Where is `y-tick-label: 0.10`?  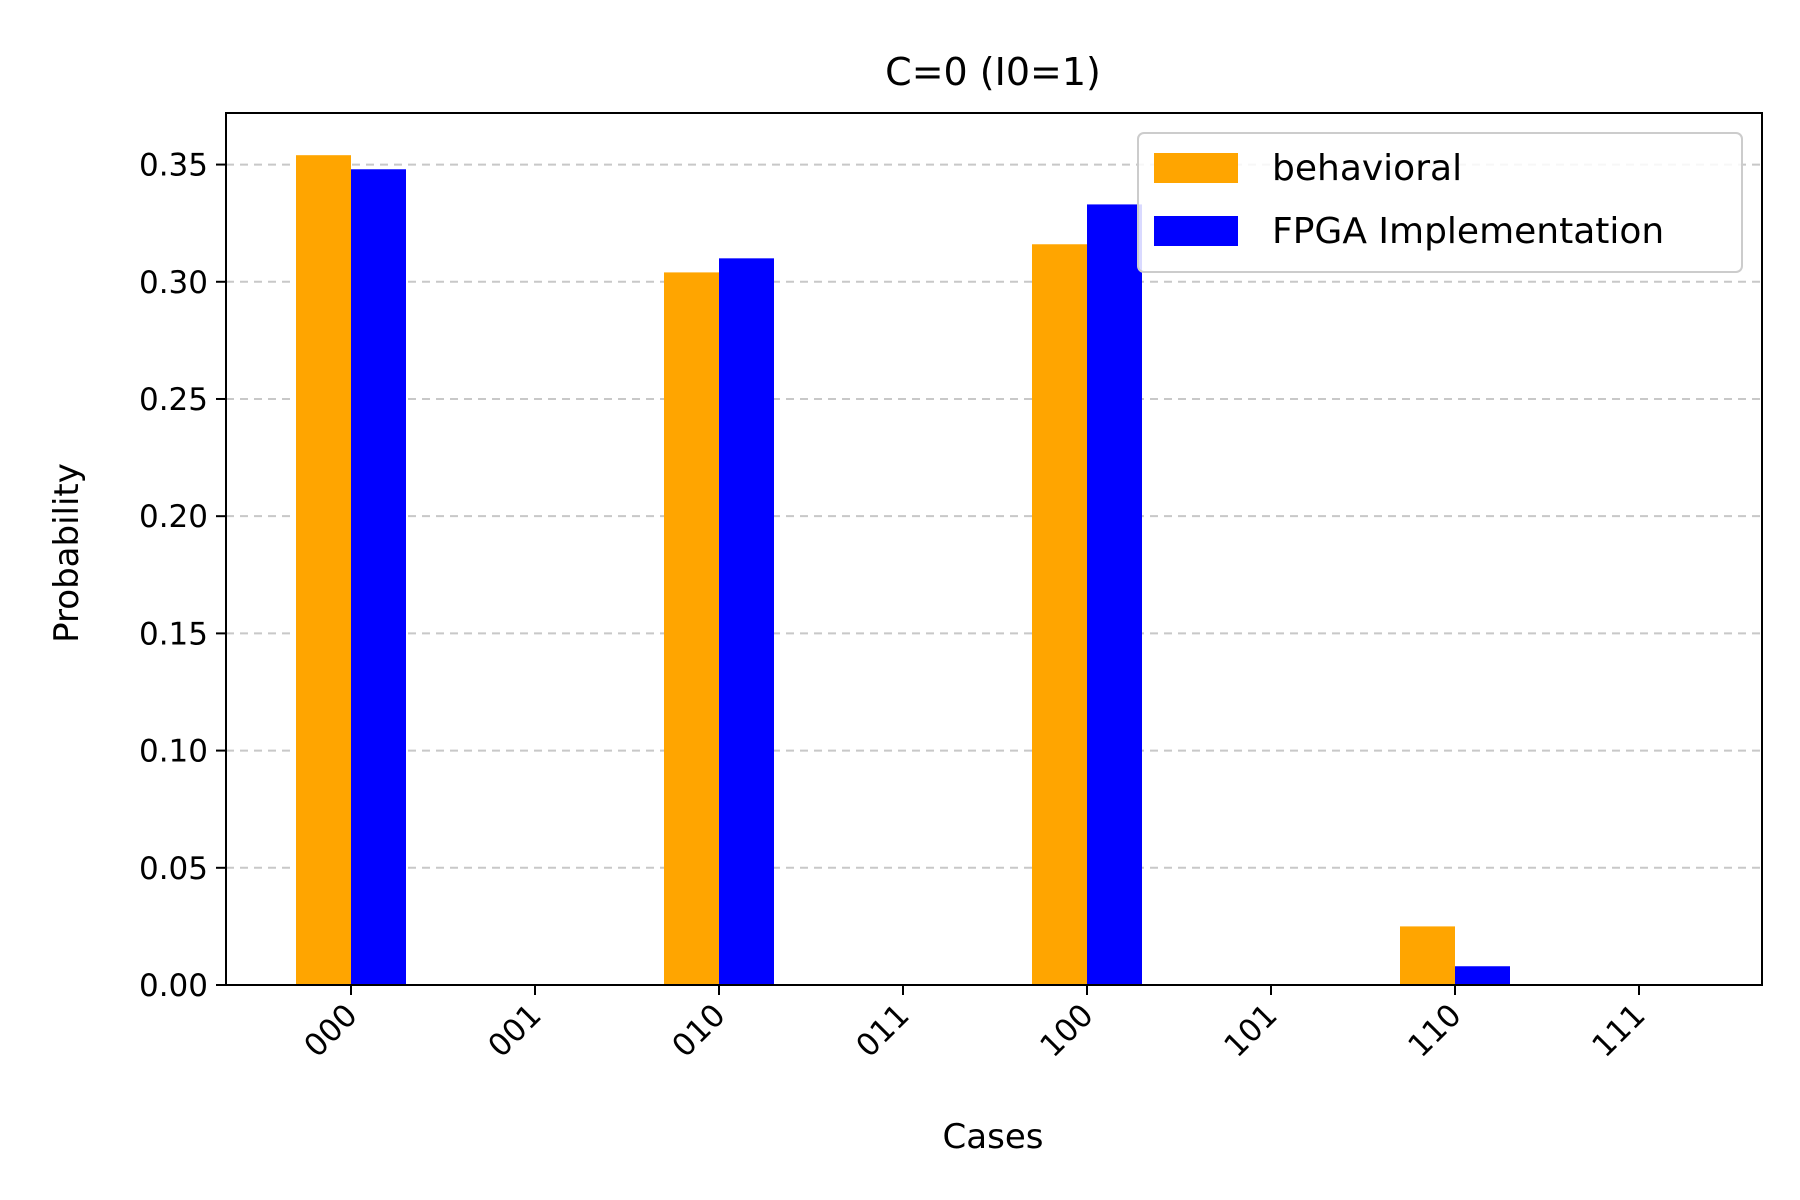
y-tick-label: 0.10 is located at coordinates (173, 752).